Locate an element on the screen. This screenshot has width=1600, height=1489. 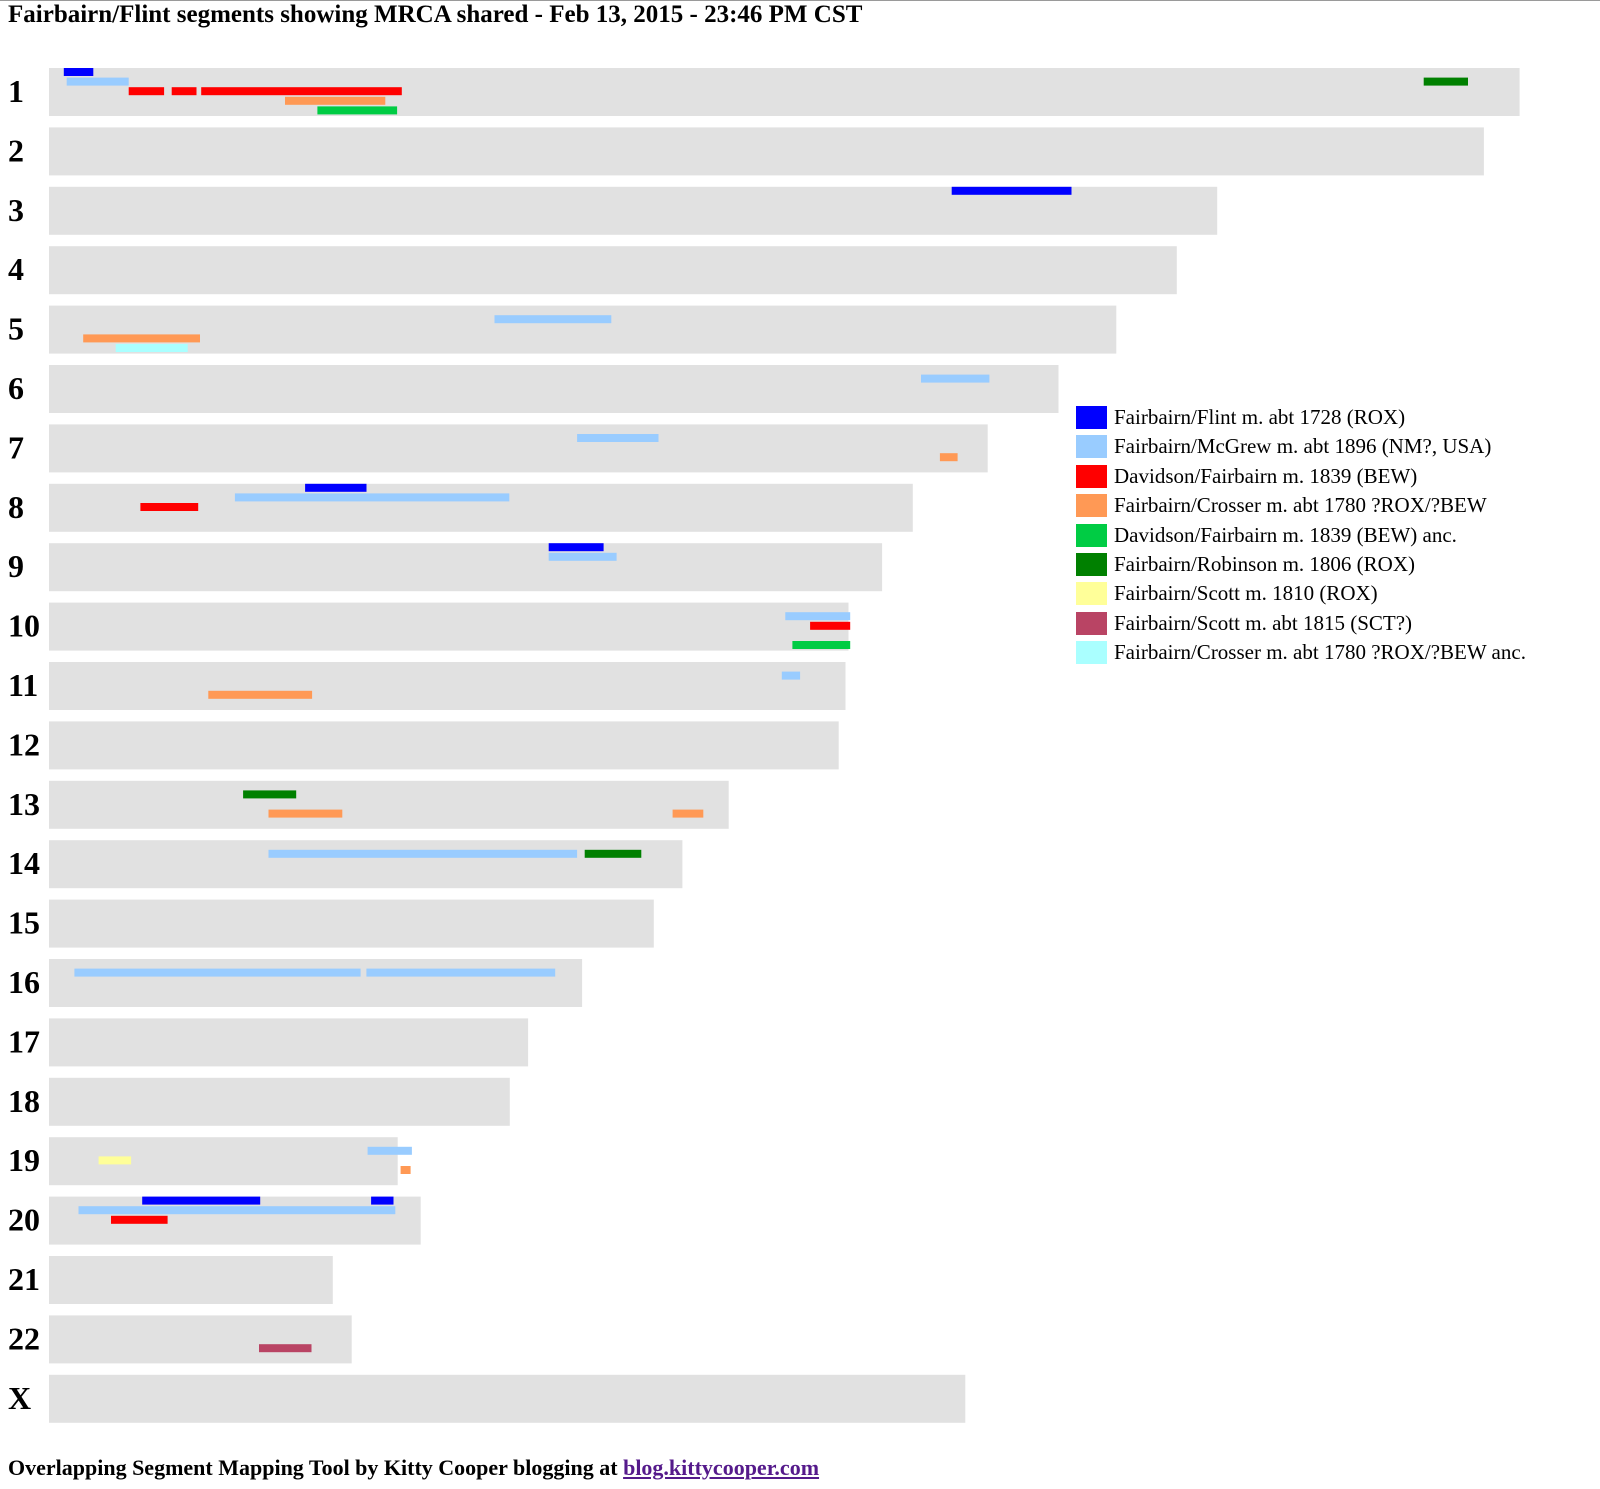
chromosome-label-12: 12 is located at coordinates (24, 744).